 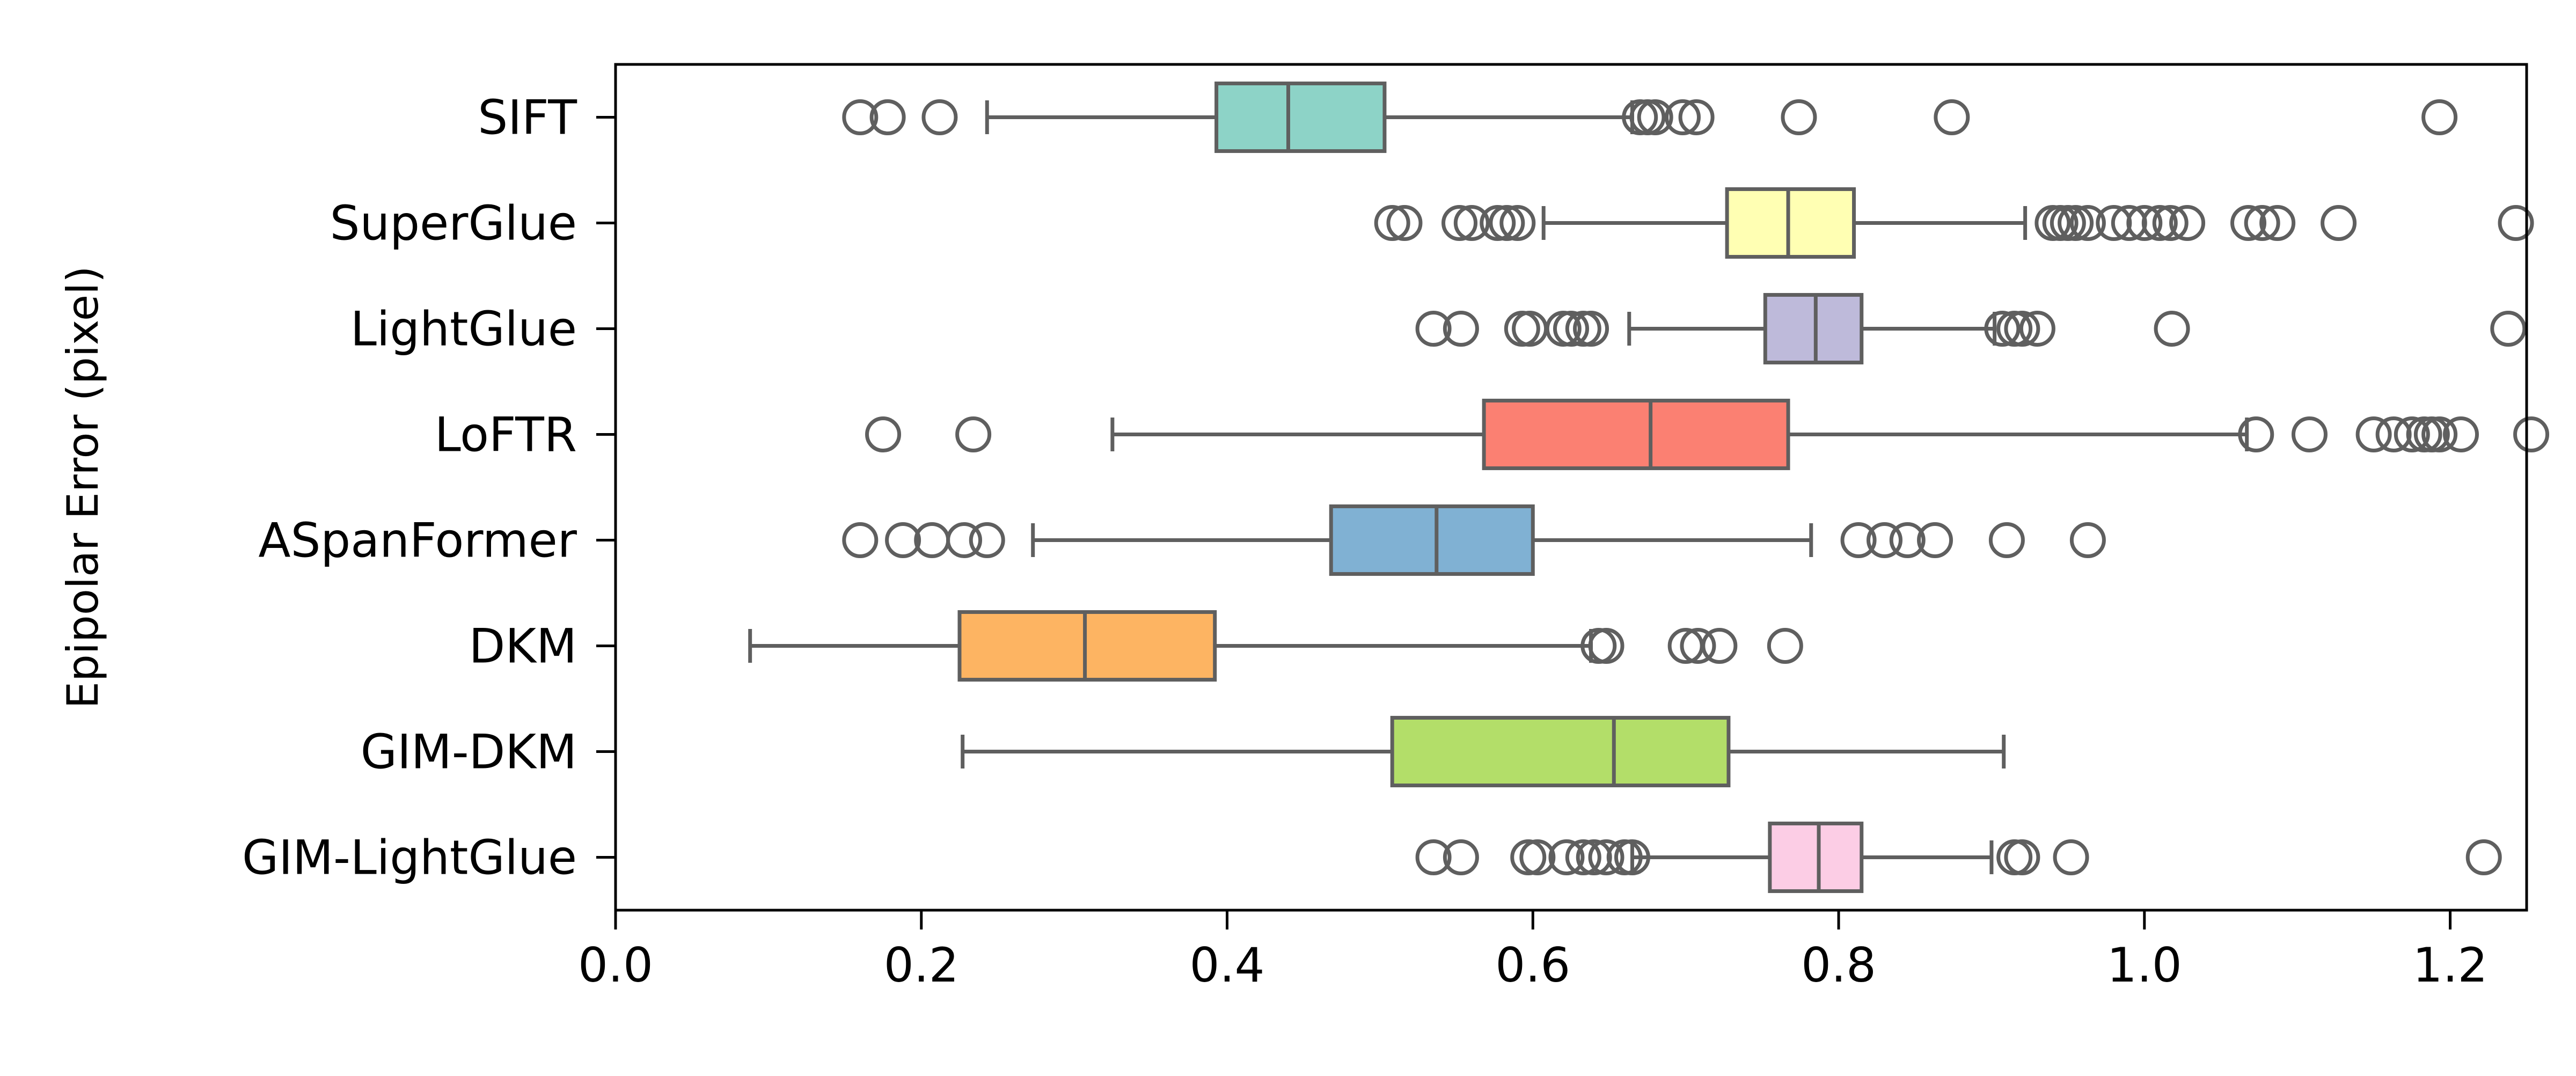 What do you see at coordinates (1636, 434) in the screenshot?
I see `box-loftr` at bounding box center [1636, 434].